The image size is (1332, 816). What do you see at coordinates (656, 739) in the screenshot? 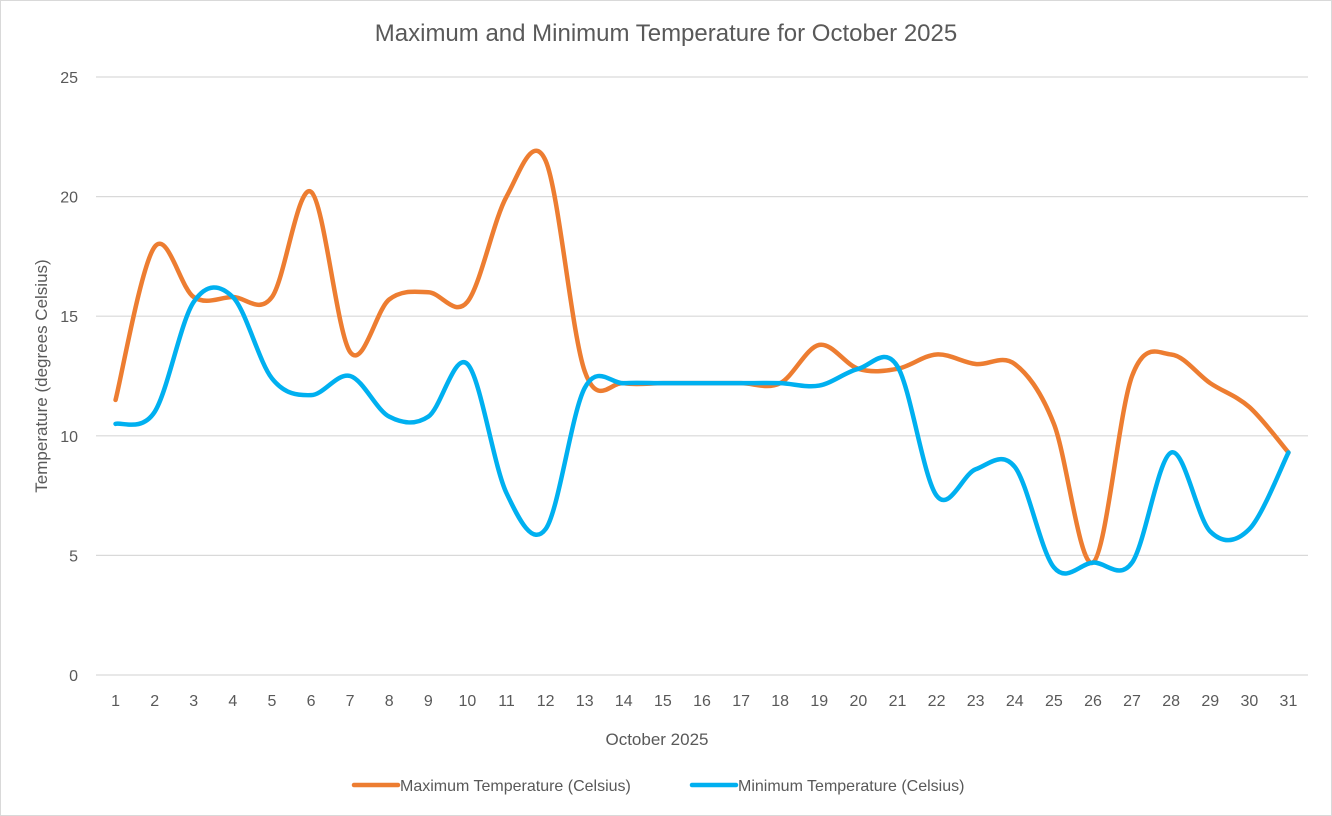
I see `x-axis-title: October 2025` at bounding box center [656, 739].